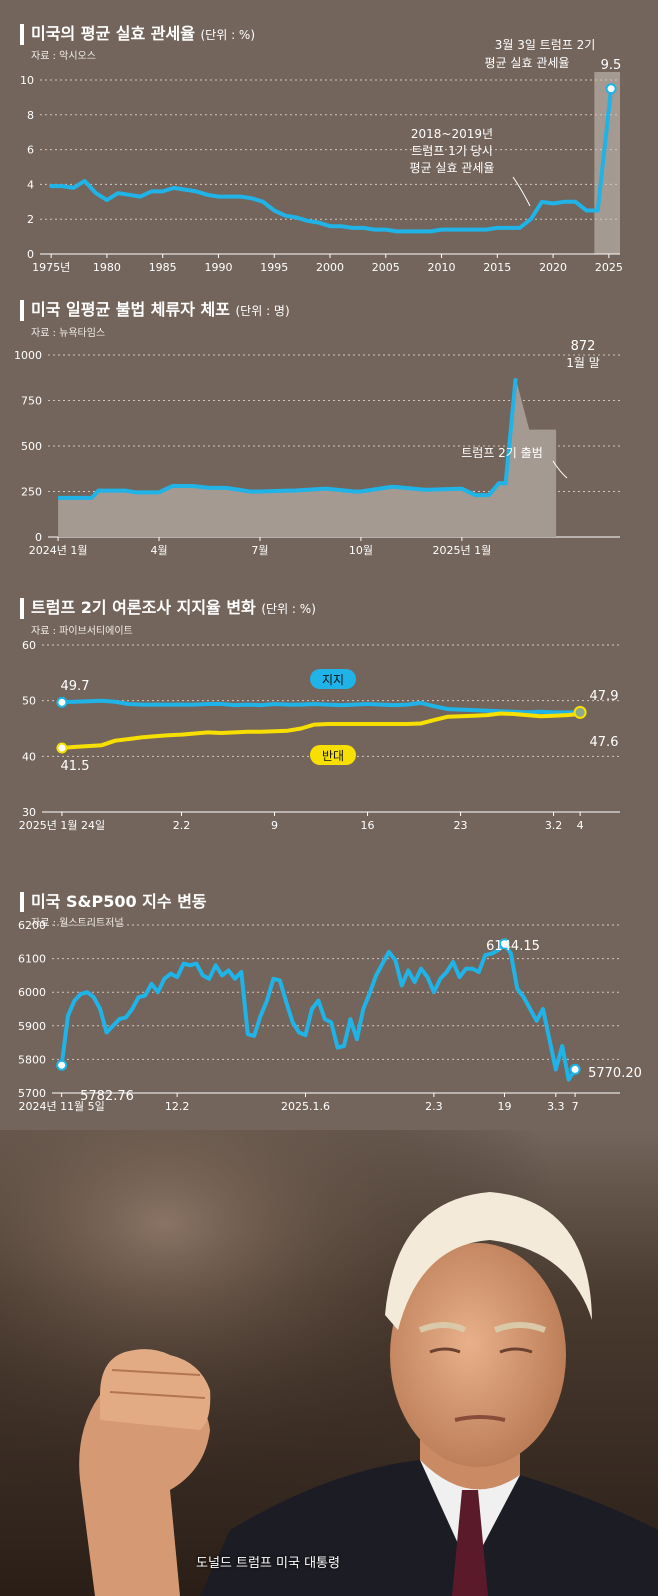 The image size is (658, 1596). I want to click on y-tick-label: 2, so click(30, 219).